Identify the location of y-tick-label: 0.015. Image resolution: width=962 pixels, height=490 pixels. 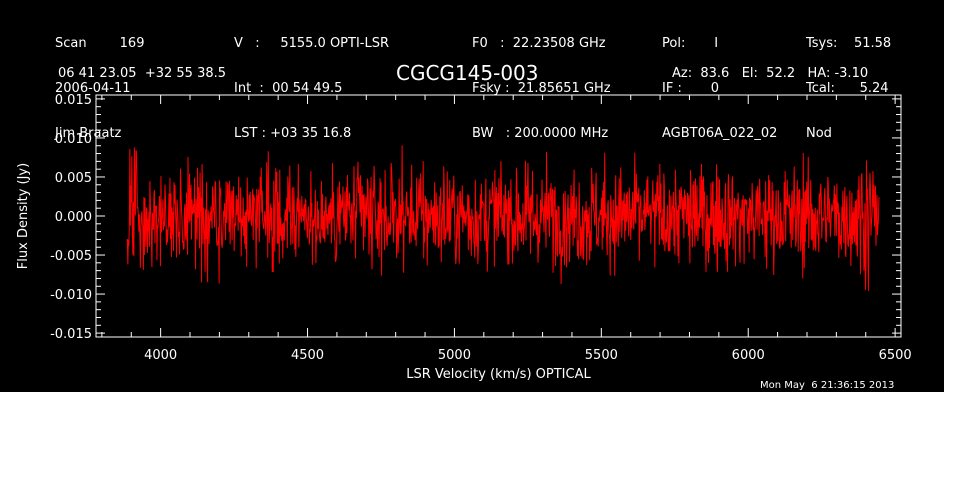
(73, 100).